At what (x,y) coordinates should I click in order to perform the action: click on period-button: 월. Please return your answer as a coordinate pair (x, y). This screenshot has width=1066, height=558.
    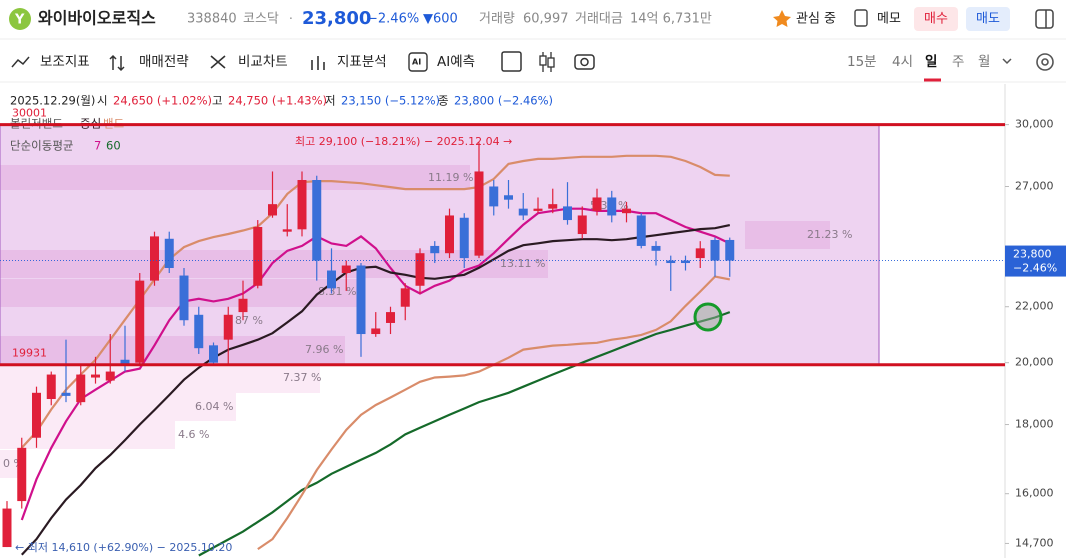
    Looking at the image, I should click on (984, 62).